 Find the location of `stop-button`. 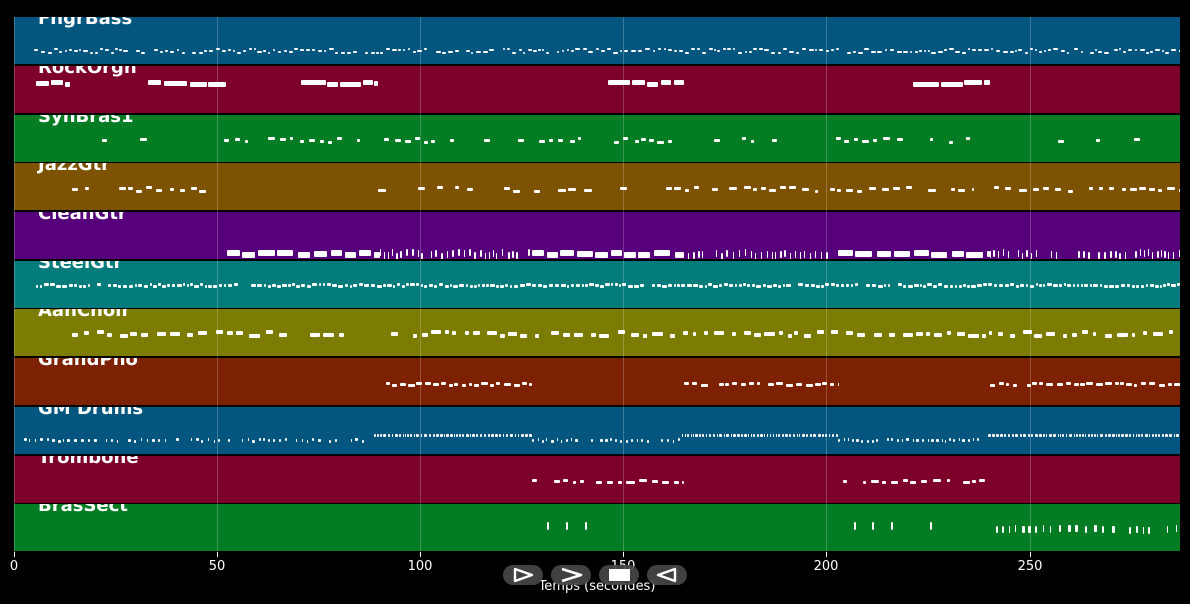

stop-button is located at coordinates (619, 575).